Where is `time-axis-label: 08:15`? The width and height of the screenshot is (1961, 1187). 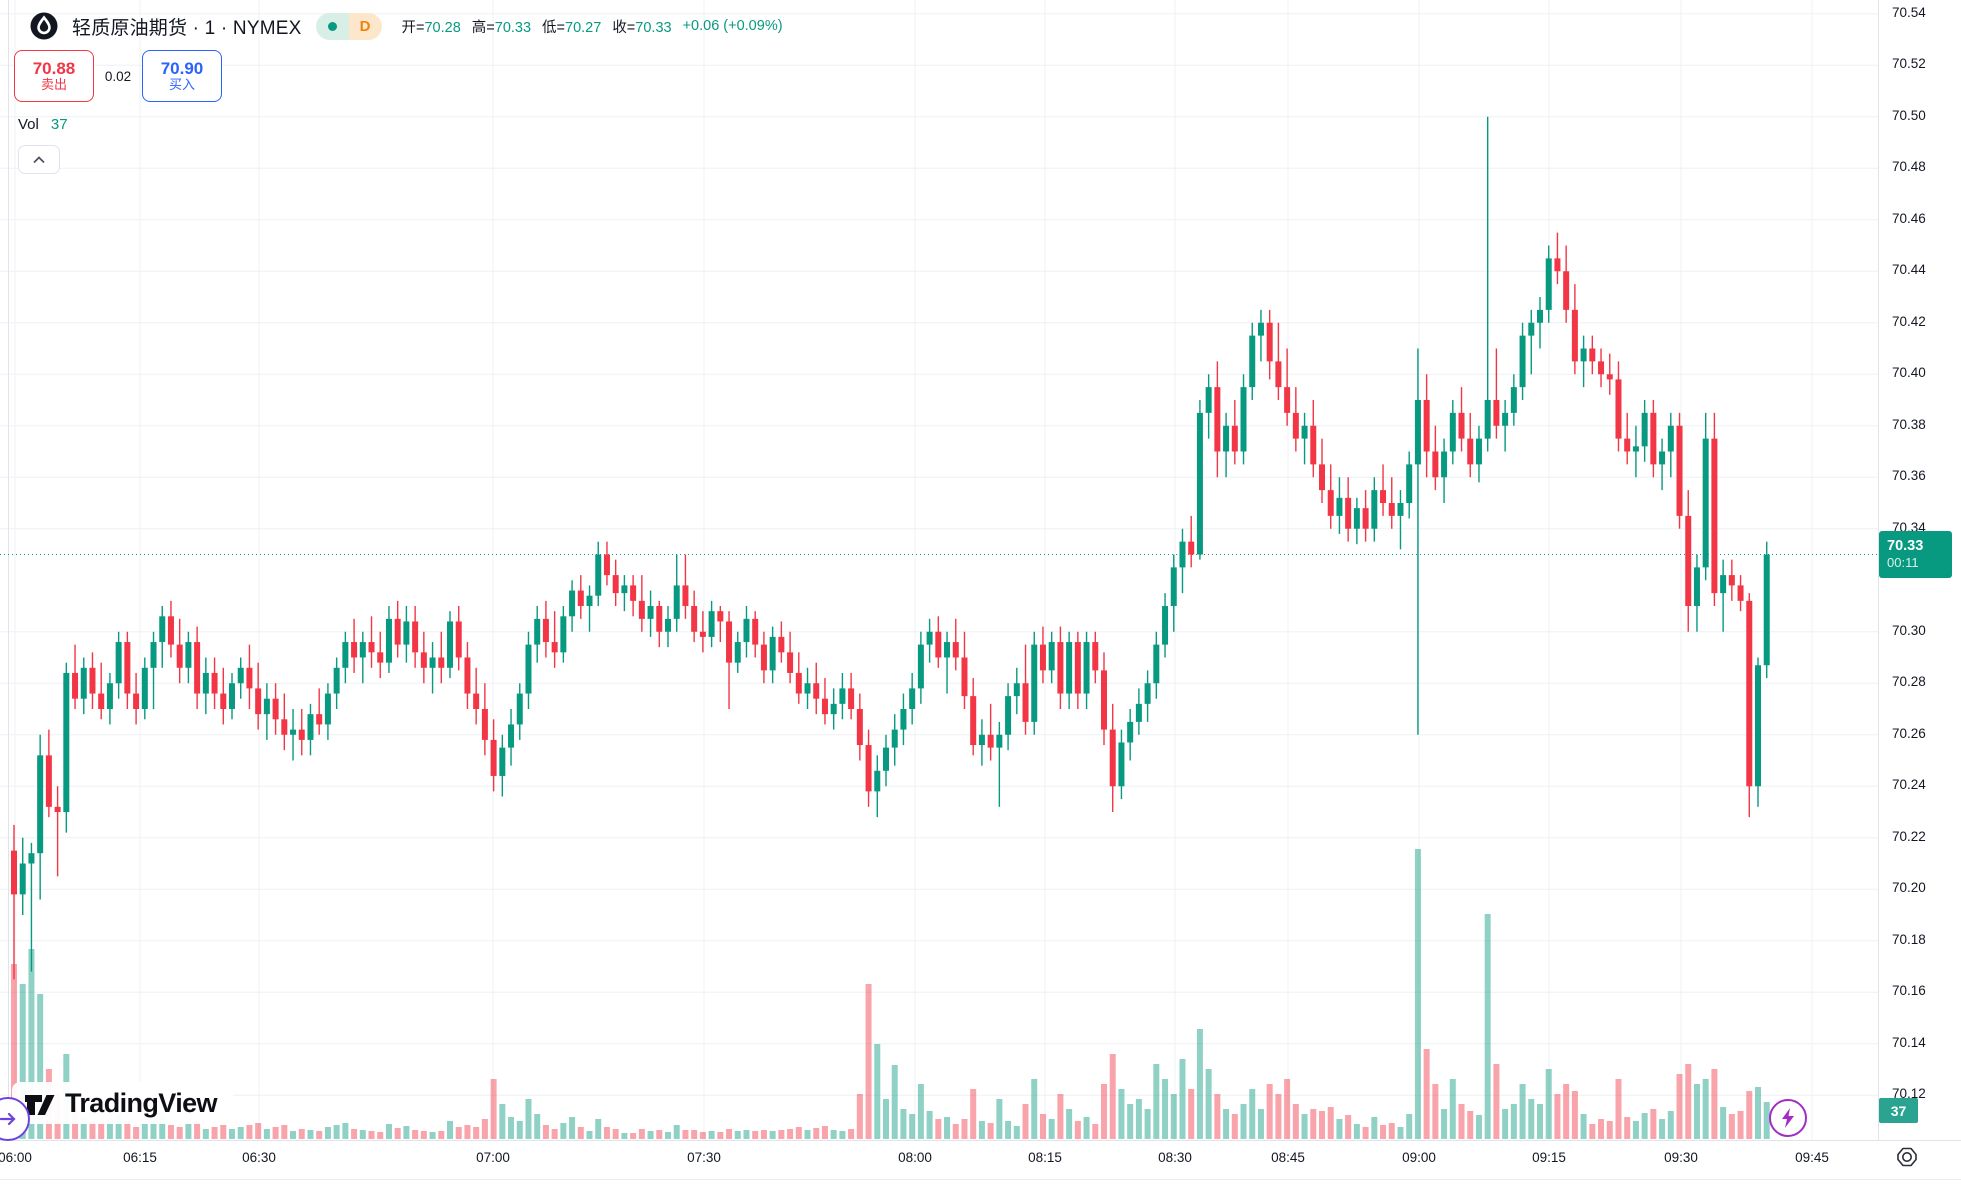 time-axis-label: 08:15 is located at coordinates (1045, 1157).